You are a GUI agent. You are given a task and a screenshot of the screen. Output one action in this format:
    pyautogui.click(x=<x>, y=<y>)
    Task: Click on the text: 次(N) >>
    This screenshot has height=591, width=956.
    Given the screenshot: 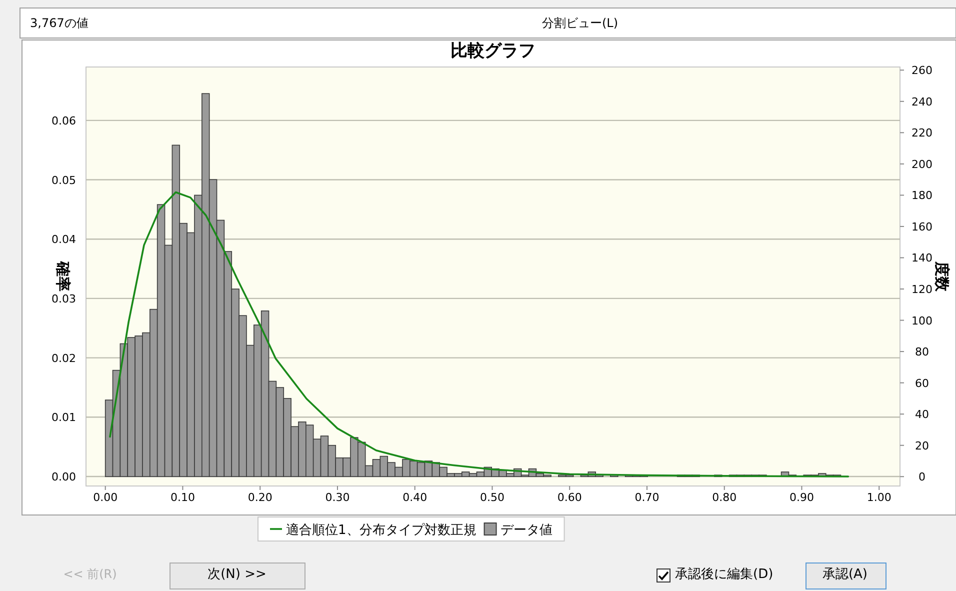 What is the action you would take?
    pyautogui.click(x=237, y=574)
    